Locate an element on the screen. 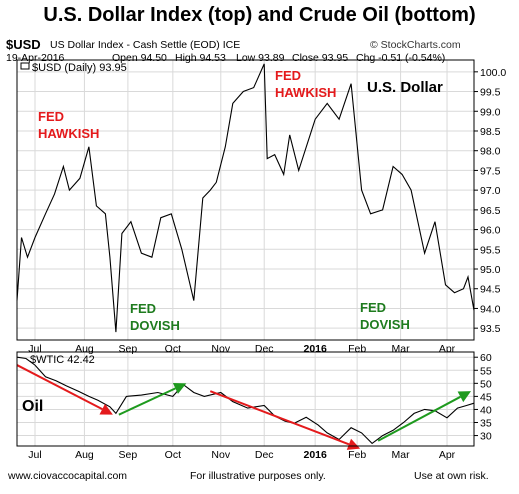 The width and height of the screenshot is (519, 494). oil-y-tick-label: 30 is located at coordinates (486, 437).